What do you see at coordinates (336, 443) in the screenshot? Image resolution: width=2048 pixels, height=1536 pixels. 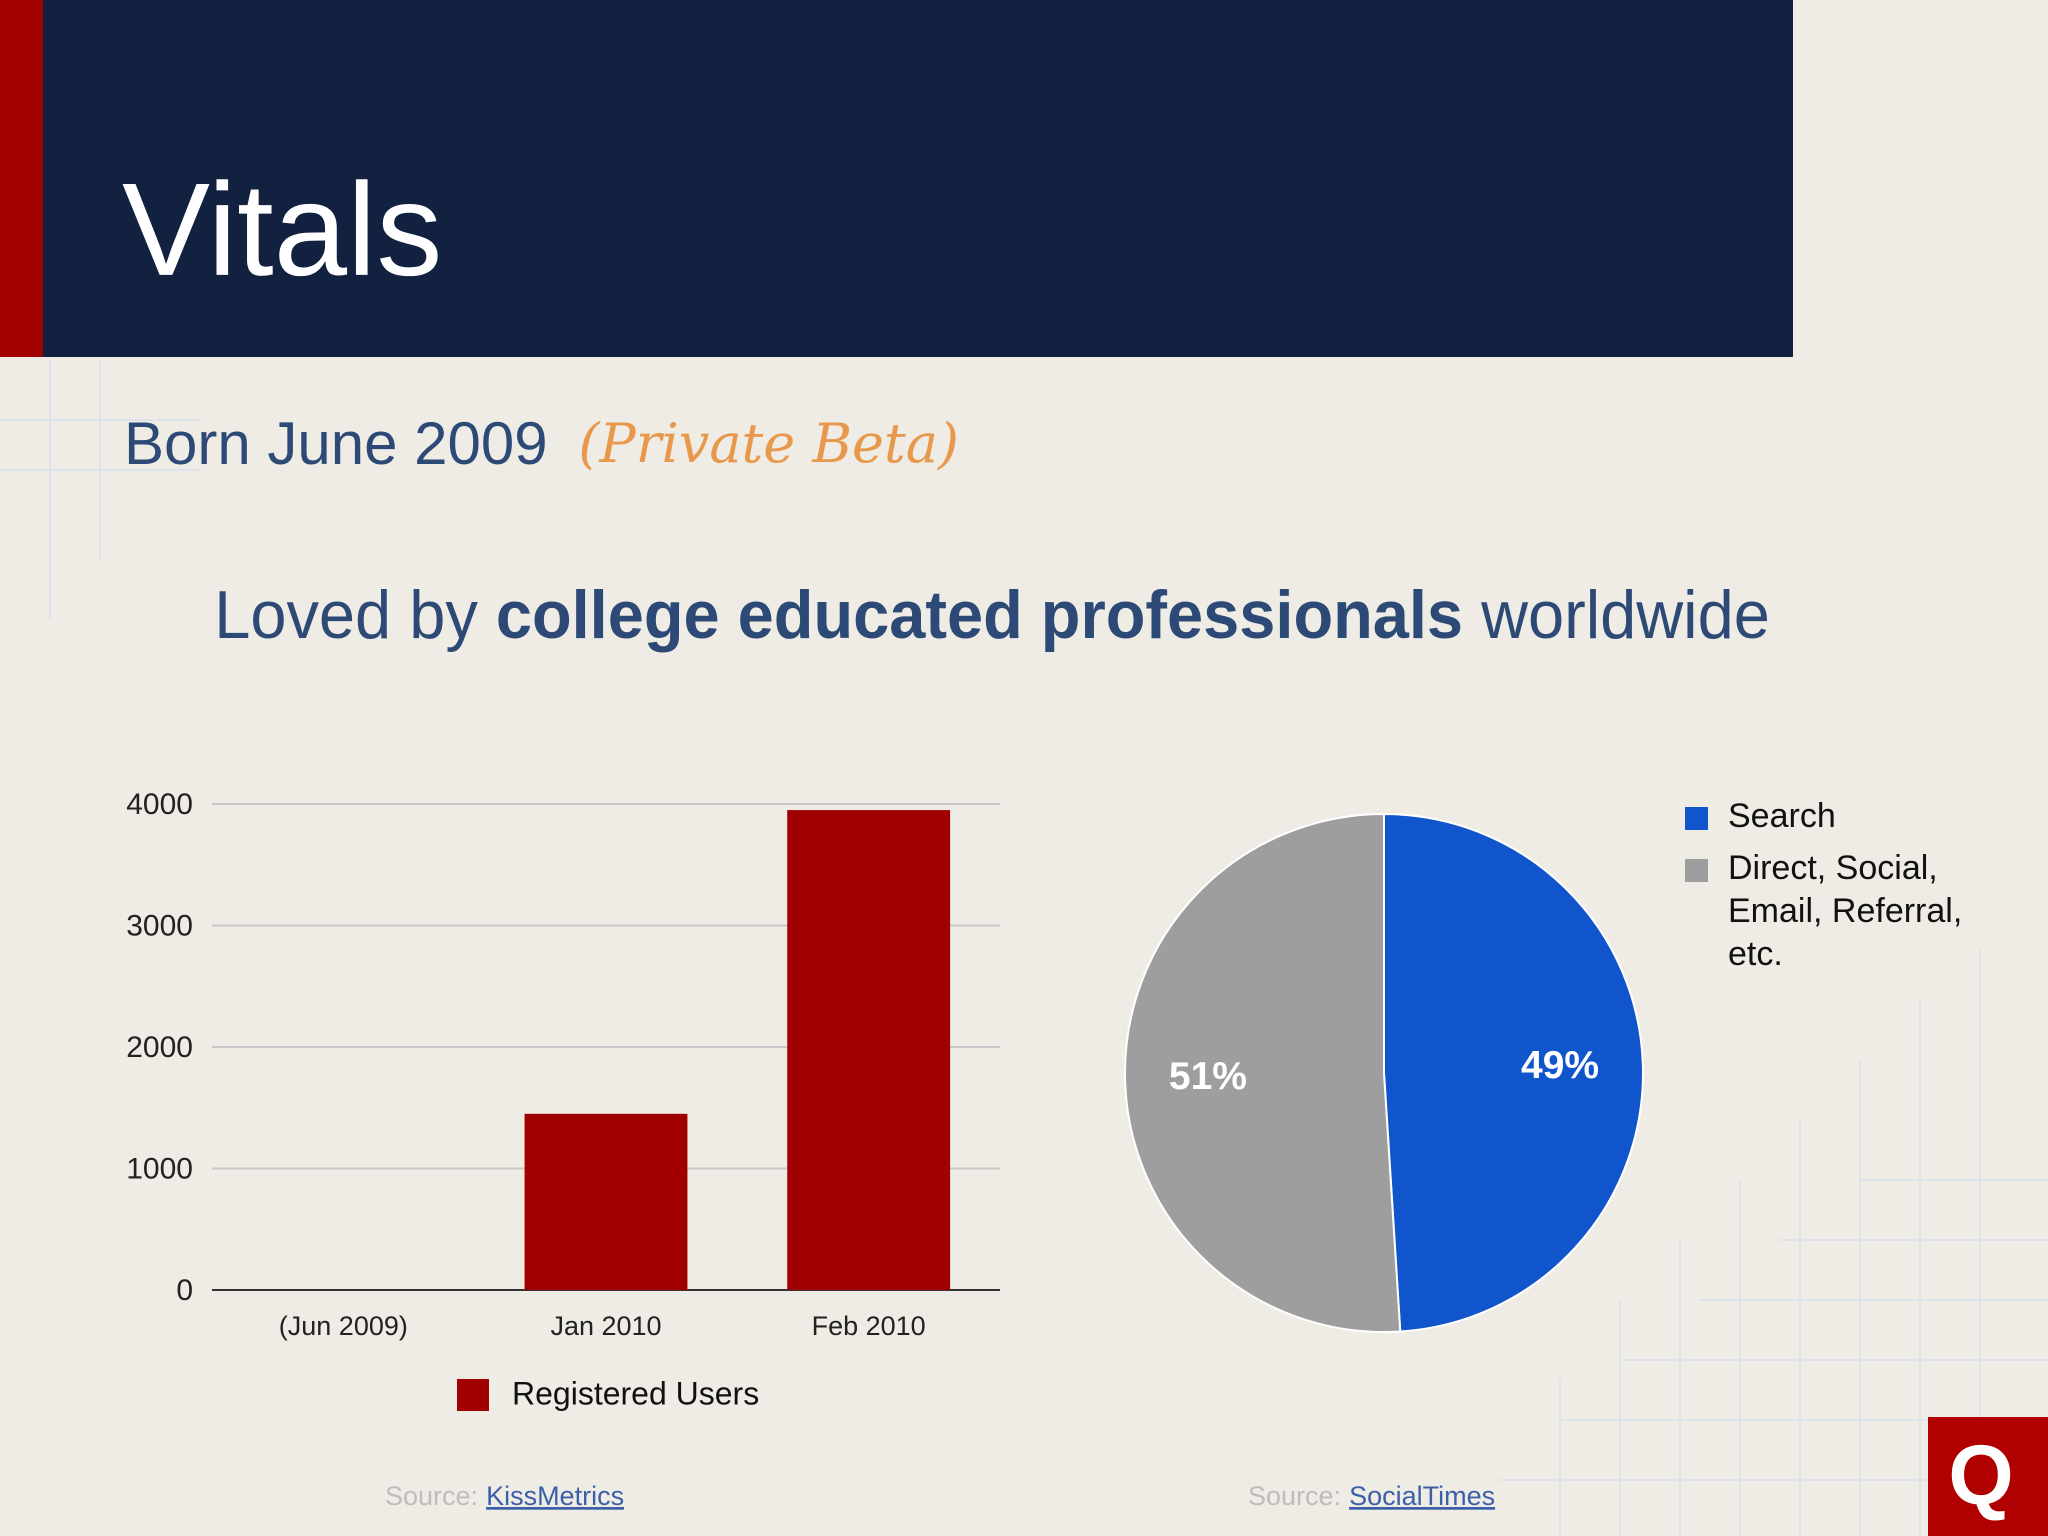 I see `subtitle-main: Born June 2009` at bounding box center [336, 443].